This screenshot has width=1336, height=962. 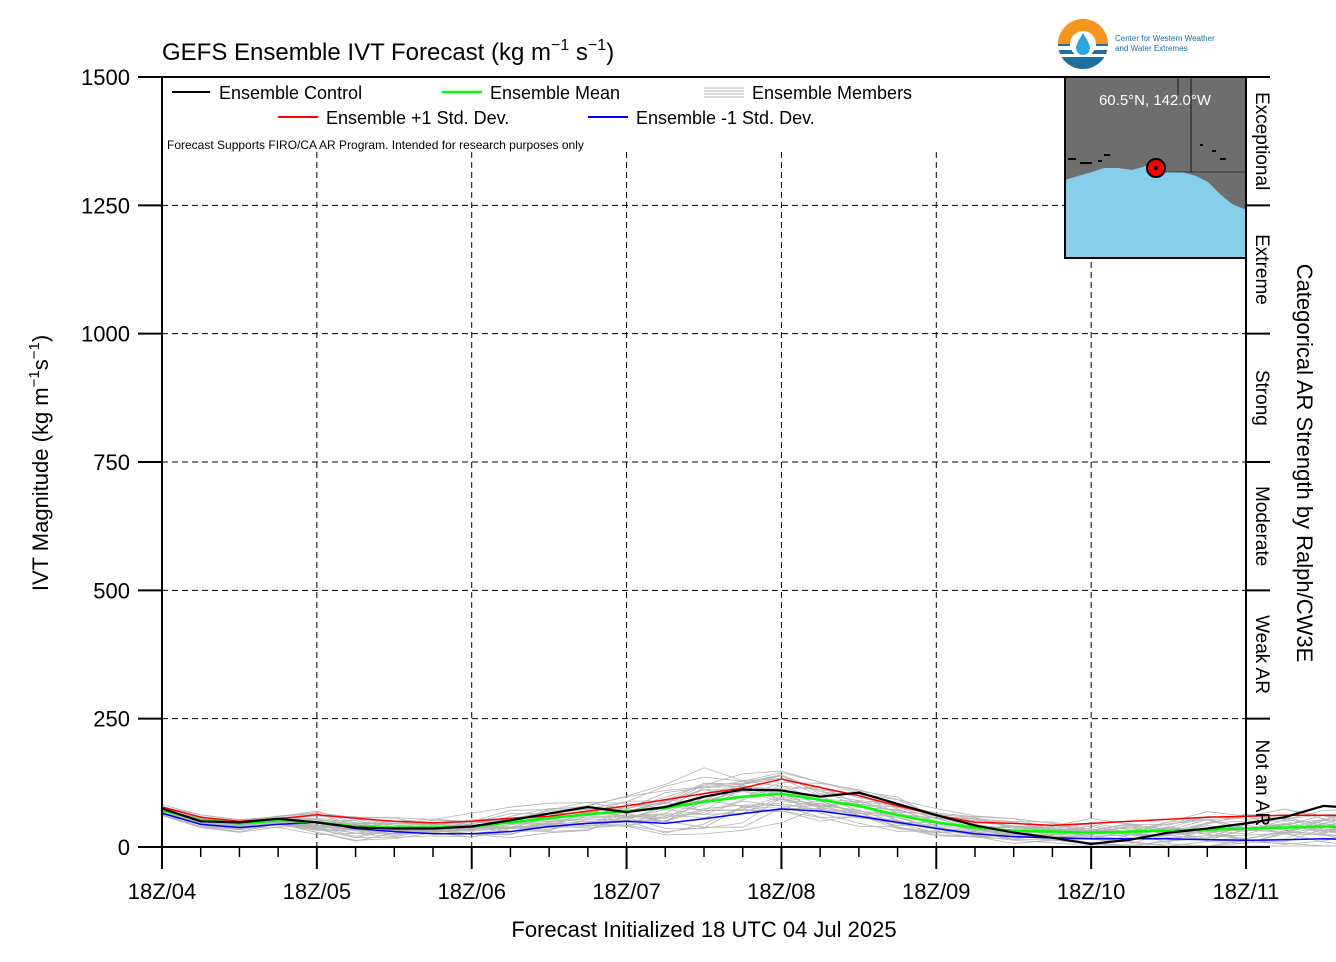 I want to click on series-line-control, so click(x=748, y=817).